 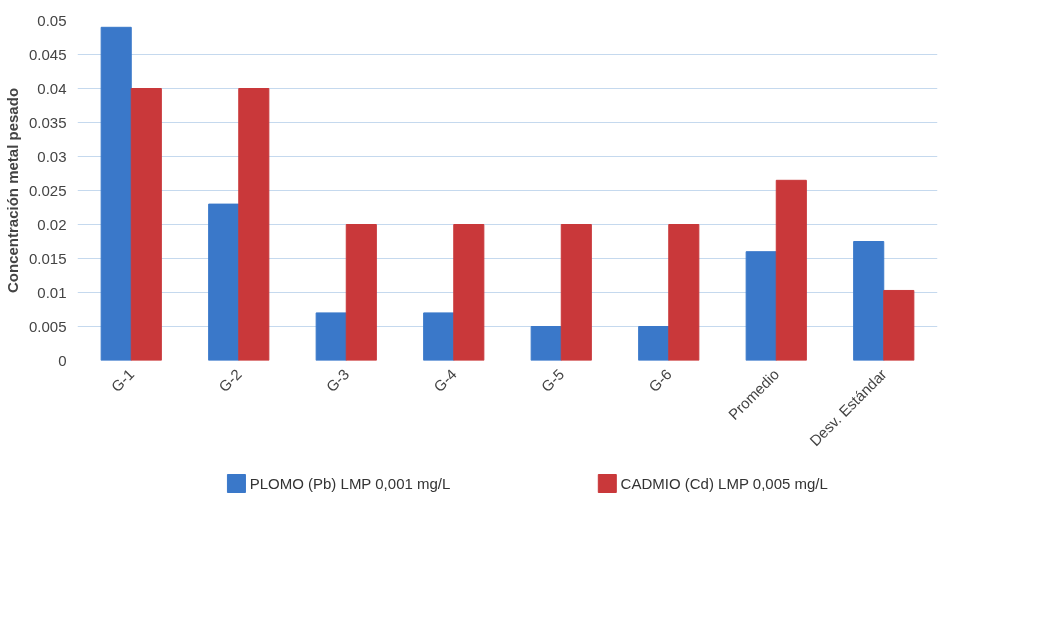 What do you see at coordinates (552, 380) in the screenshot?
I see `x-tick-label: G-5` at bounding box center [552, 380].